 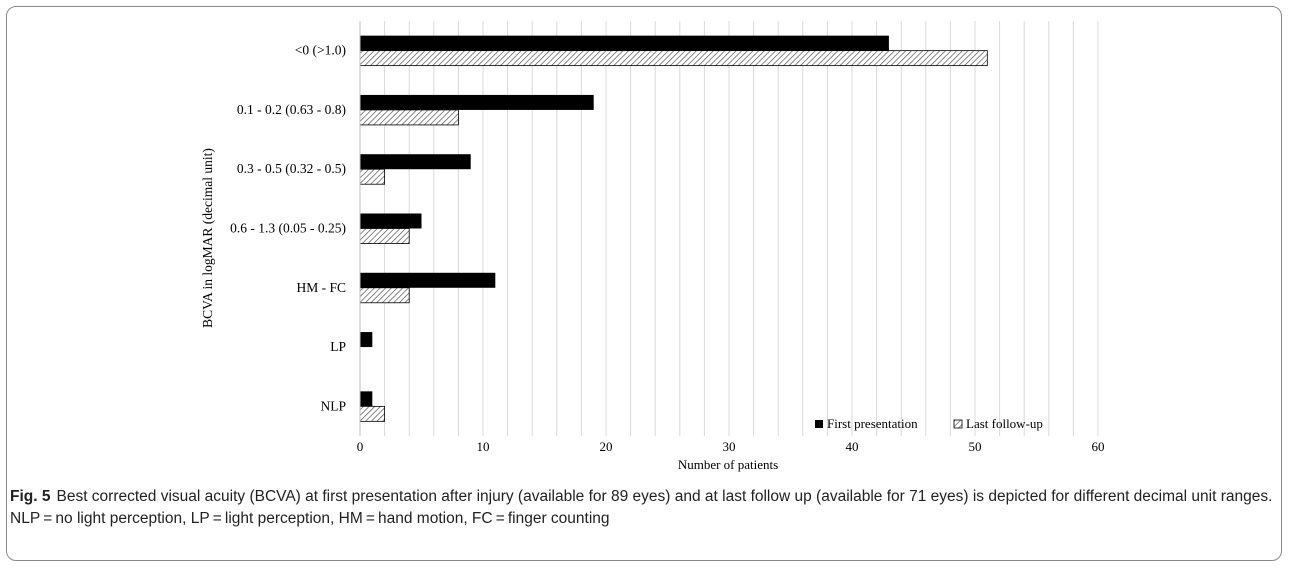 What do you see at coordinates (207, 238) in the screenshot?
I see `y-axis-title: BCVA in logMAR (decimal unit)` at bounding box center [207, 238].